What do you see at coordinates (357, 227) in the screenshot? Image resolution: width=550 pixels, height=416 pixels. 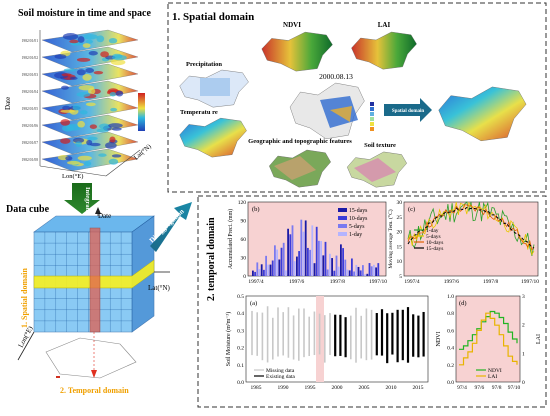 I see `panel-b-legend-label: 5-days` at bounding box center [357, 227].